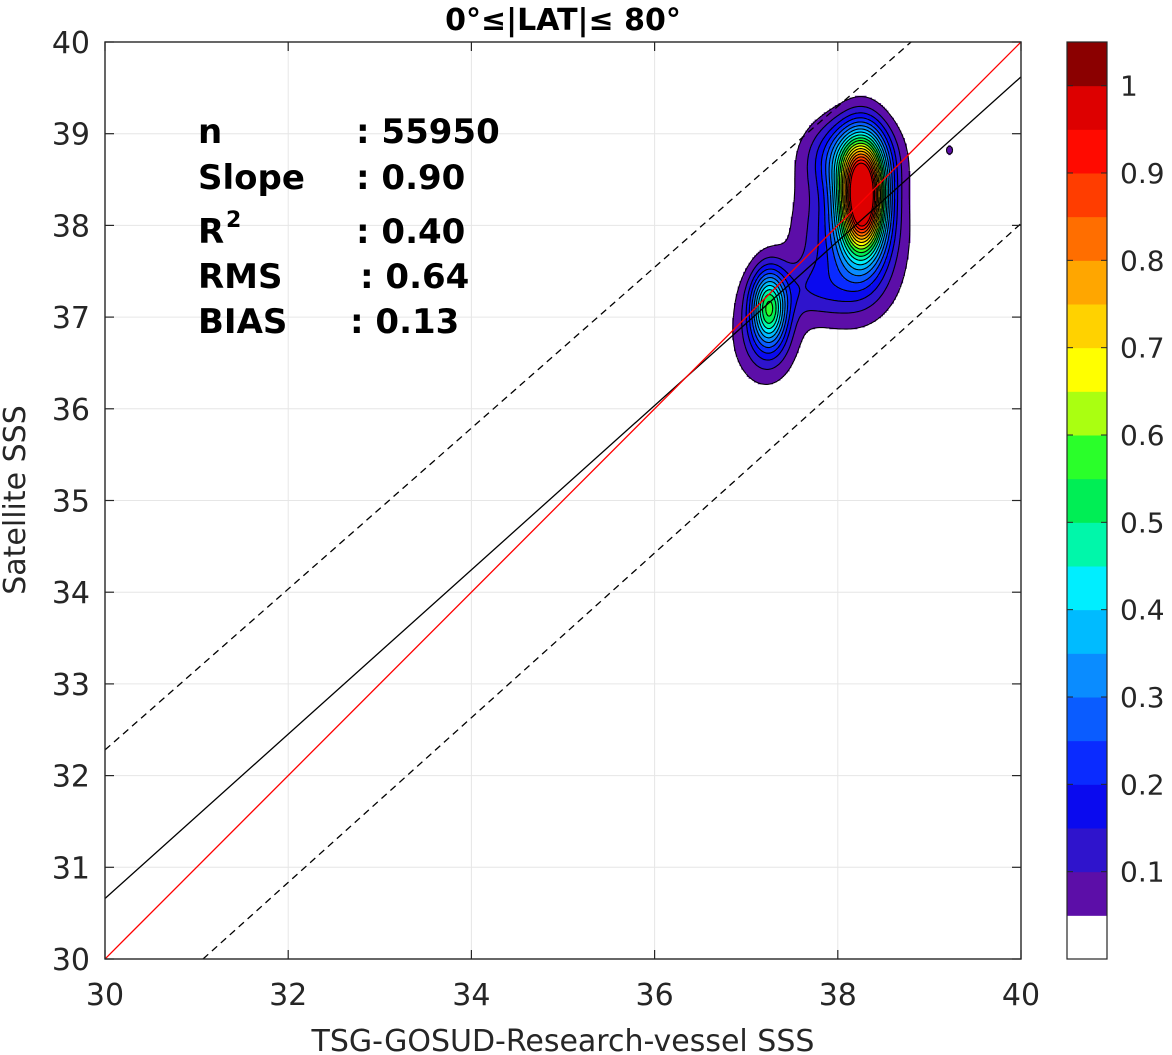 This screenshot has width=1172, height=1055. What do you see at coordinates (233, 220) in the screenshot?
I see `stat-superscript: 2` at bounding box center [233, 220].